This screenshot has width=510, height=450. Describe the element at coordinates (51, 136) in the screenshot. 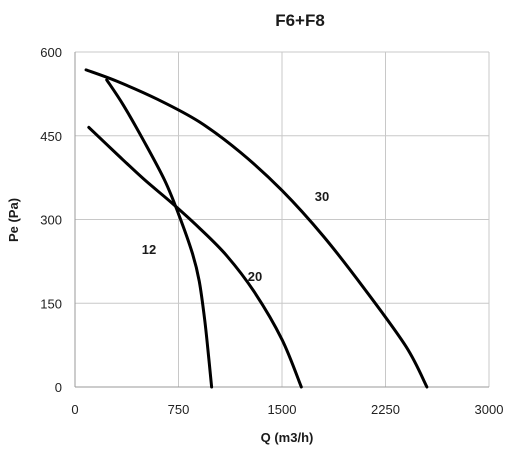

I see `y-tick-label: 450` at that location.